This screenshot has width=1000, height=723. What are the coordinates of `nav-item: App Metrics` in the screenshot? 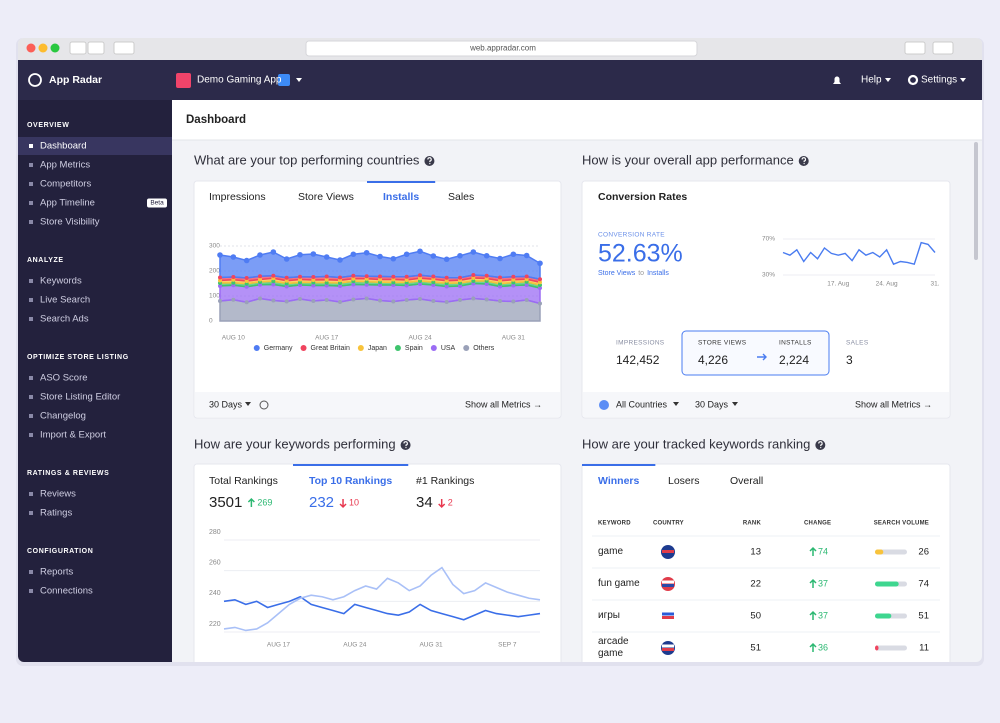 It's located at (65, 165).